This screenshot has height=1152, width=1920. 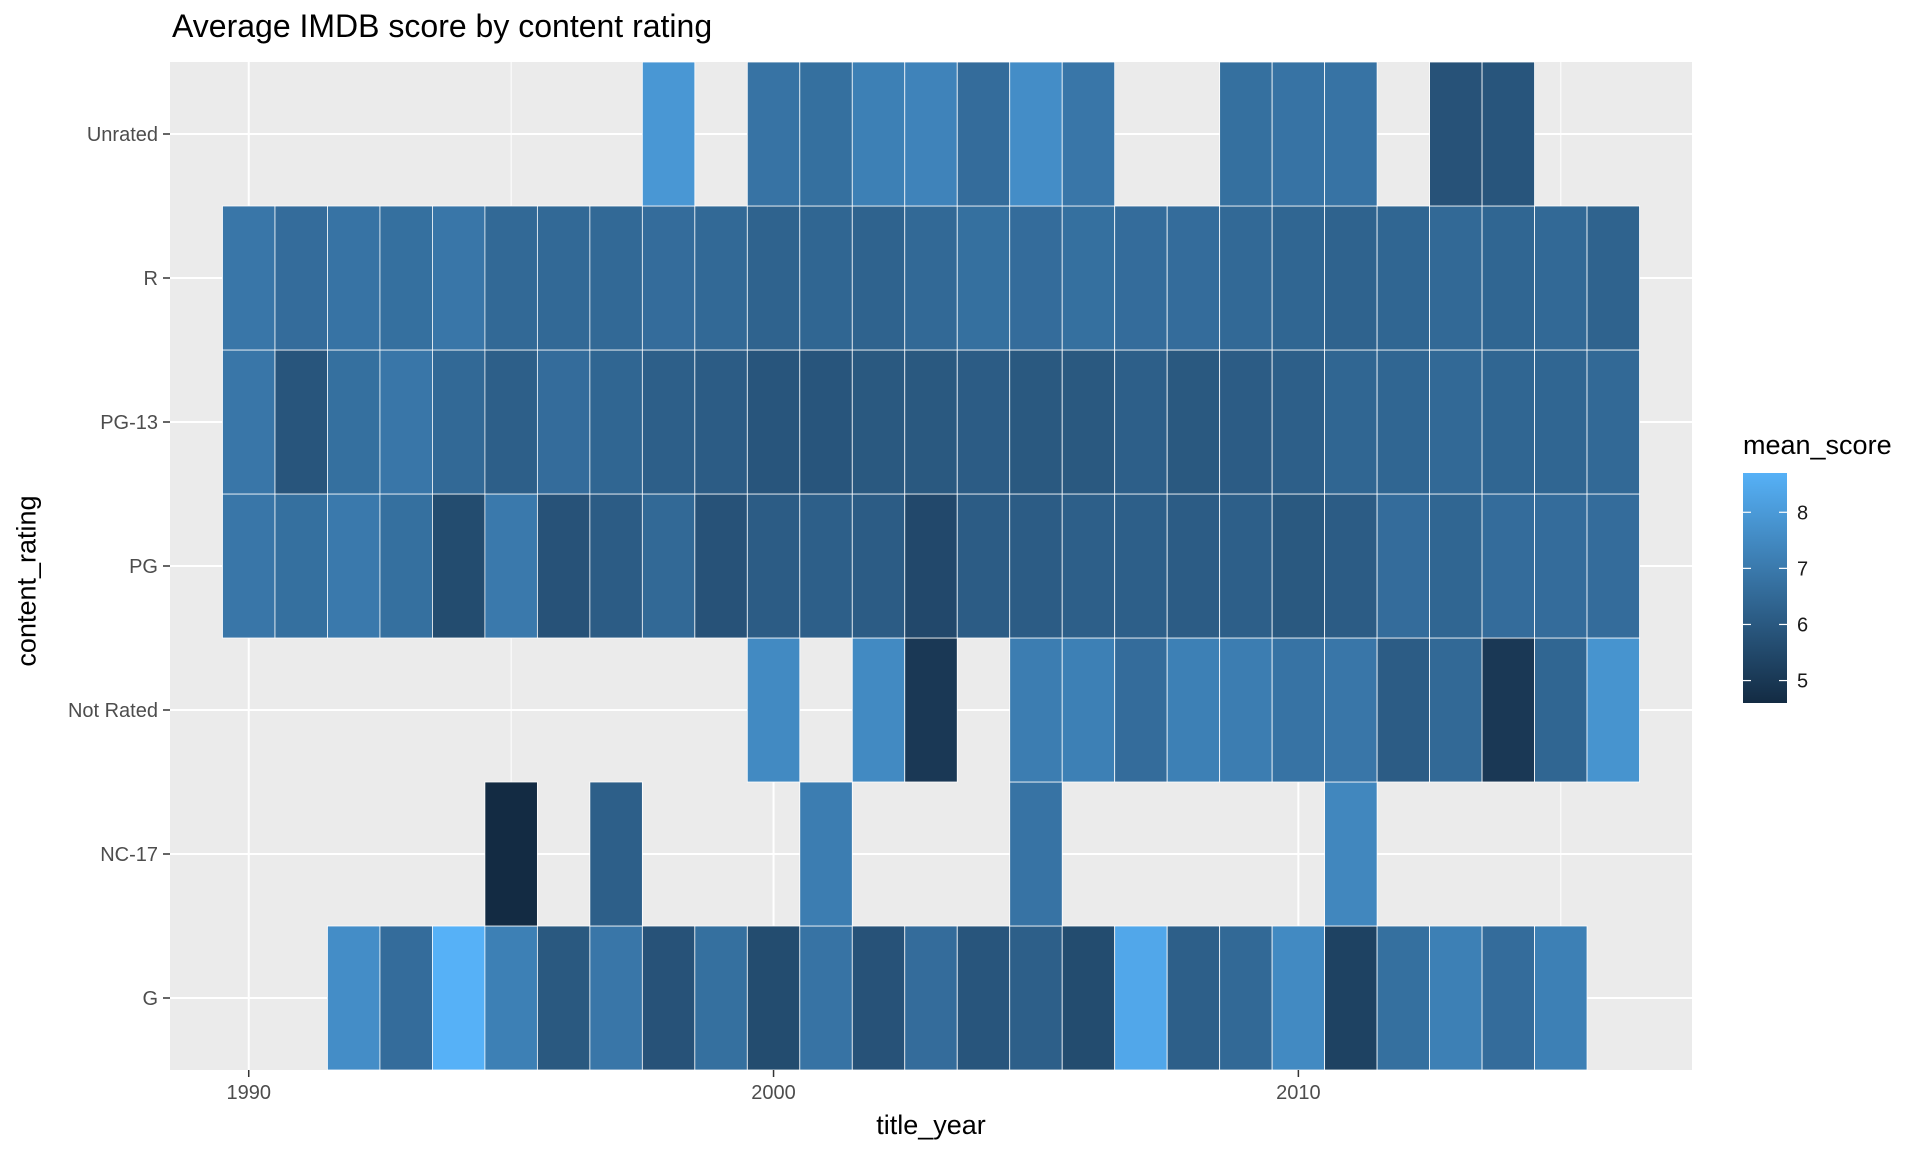 I want to click on y-tick-label: G, so click(x=150, y=999).